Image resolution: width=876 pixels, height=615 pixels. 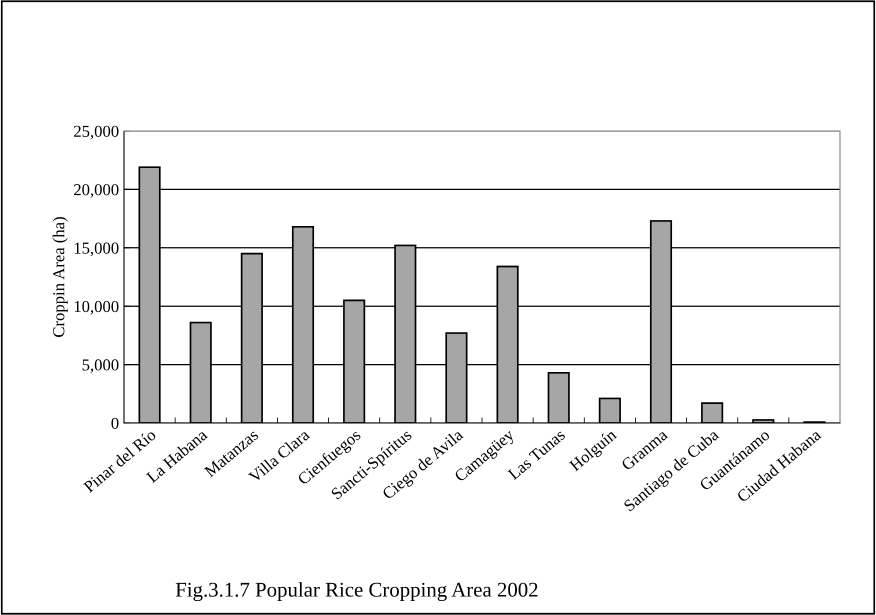 What do you see at coordinates (60, 277) in the screenshot?
I see `y-axis-title: Croppin Area (ha)` at bounding box center [60, 277].